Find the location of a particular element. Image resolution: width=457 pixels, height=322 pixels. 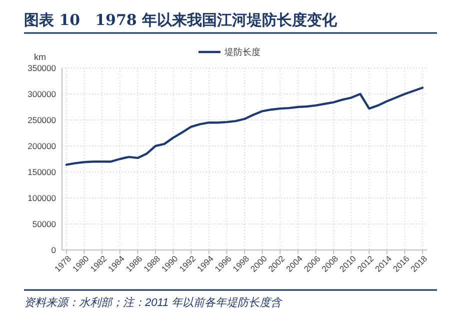

legend-label: 堤防长度 is located at coordinates (242, 52).